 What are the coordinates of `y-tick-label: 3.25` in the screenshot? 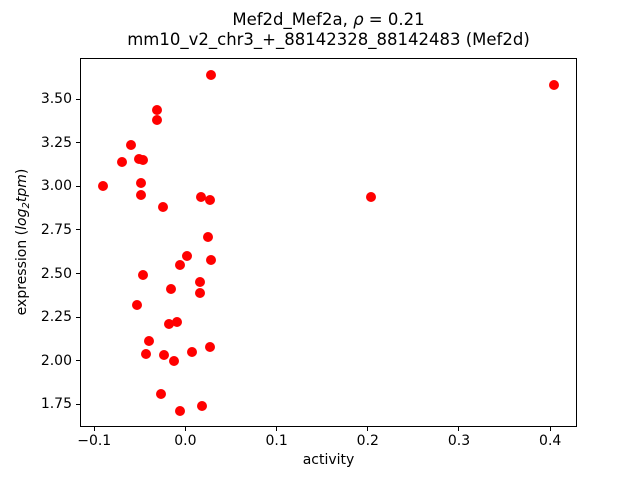 It's located at (56, 142).